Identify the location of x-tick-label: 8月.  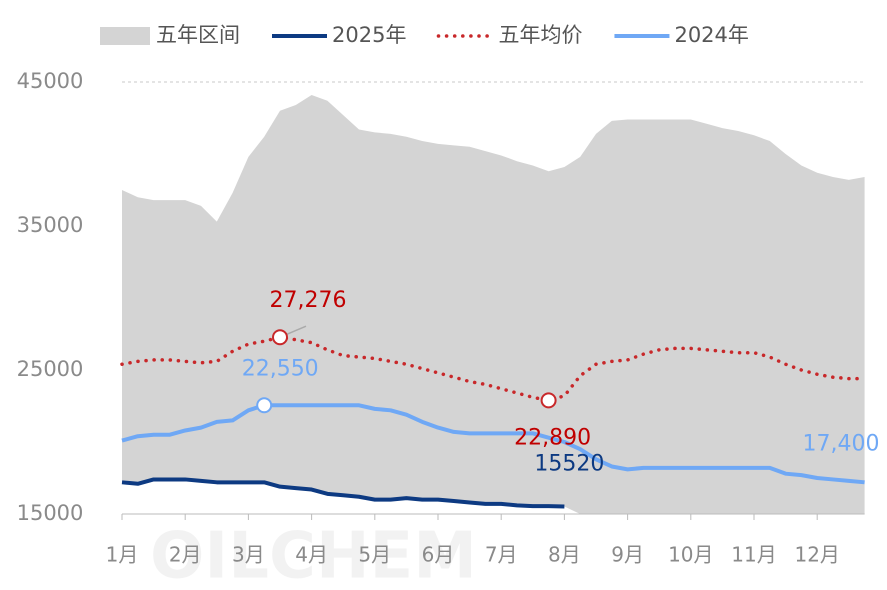
(564, 555).